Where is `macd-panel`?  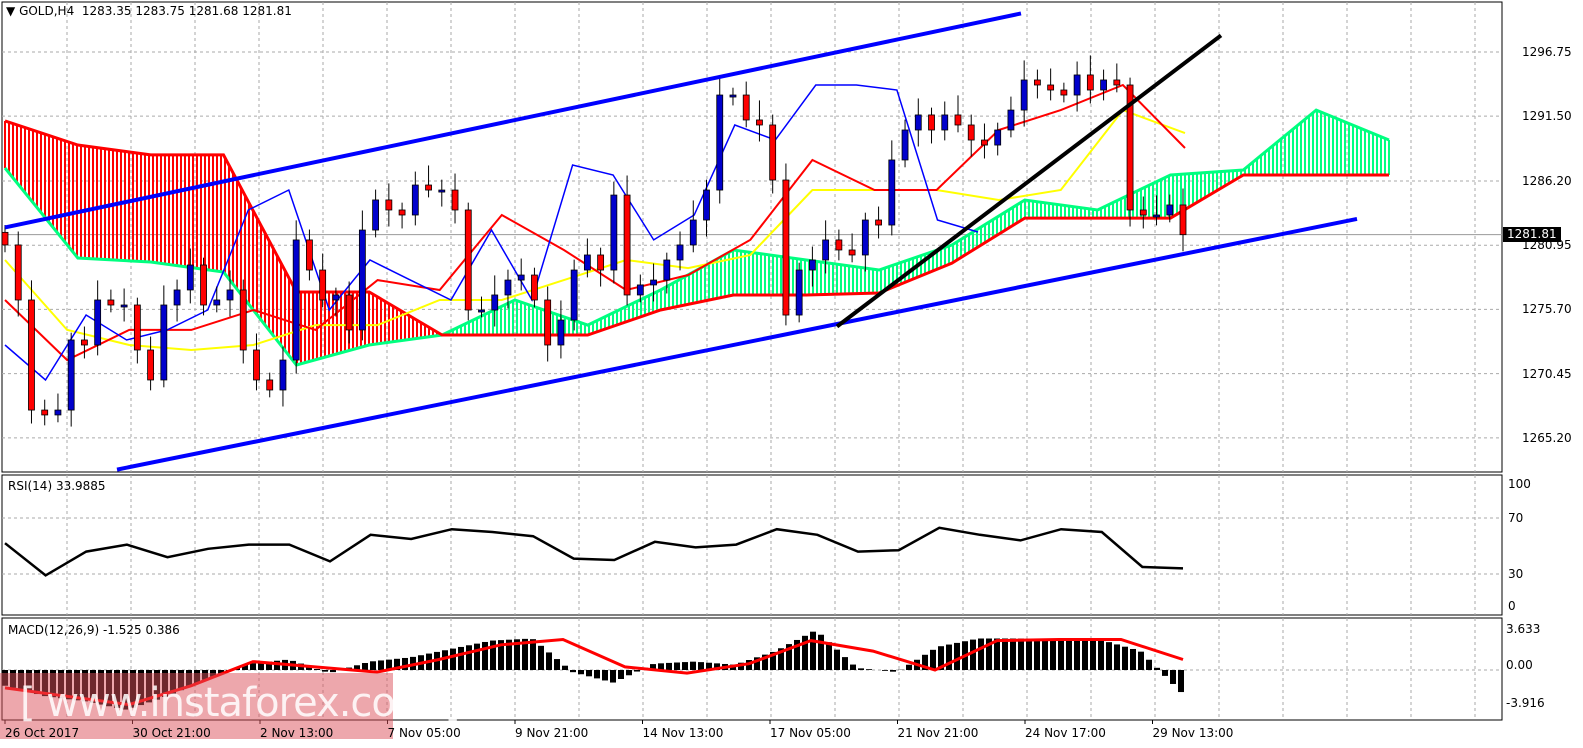
macd-panel is located at coordinates (752, 669).